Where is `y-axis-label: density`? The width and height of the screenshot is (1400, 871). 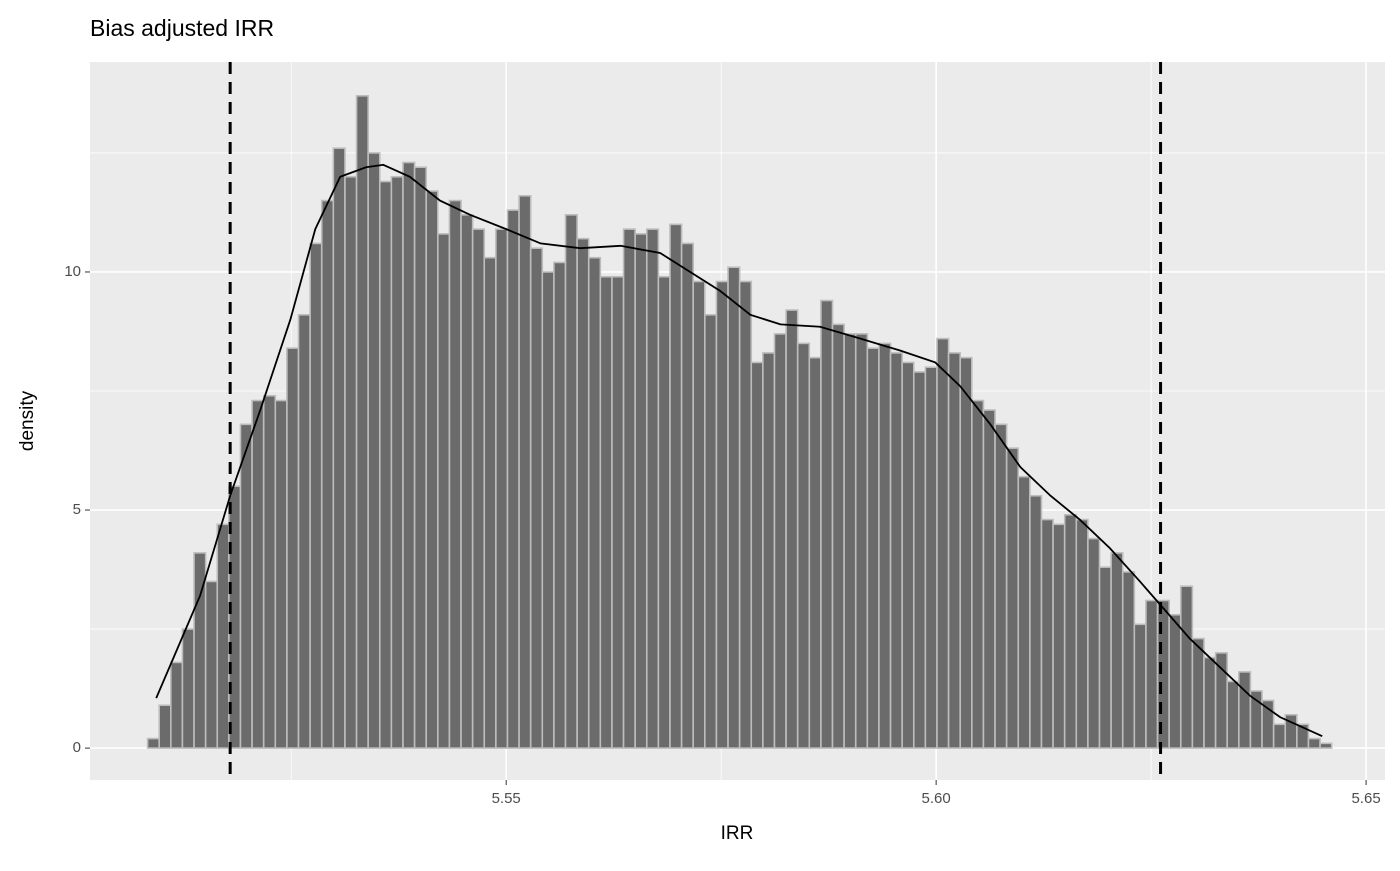 y-axis-label: density is located at coordinates (27, 420).